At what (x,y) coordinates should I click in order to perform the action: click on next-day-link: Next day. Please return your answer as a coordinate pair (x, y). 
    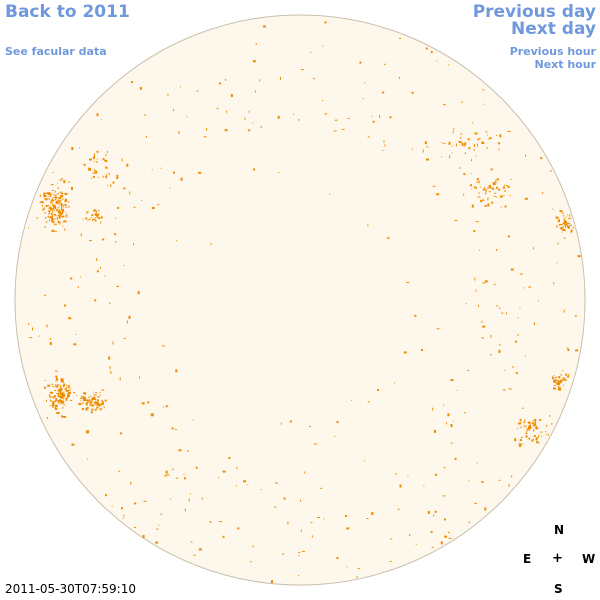
    Looking at the image, I should click on (553, 29).